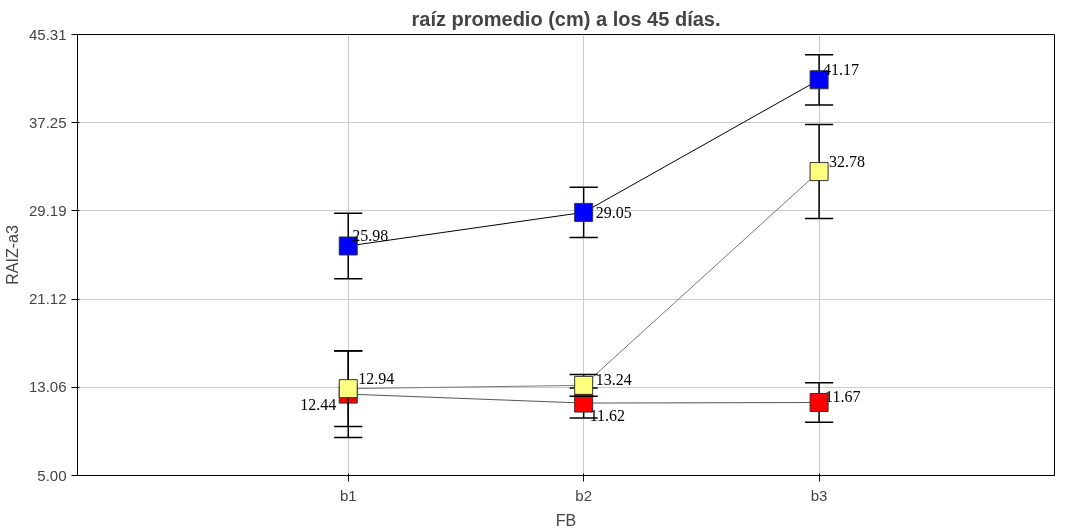  I want to click on x-tick-label: b3, so click(819, 495).